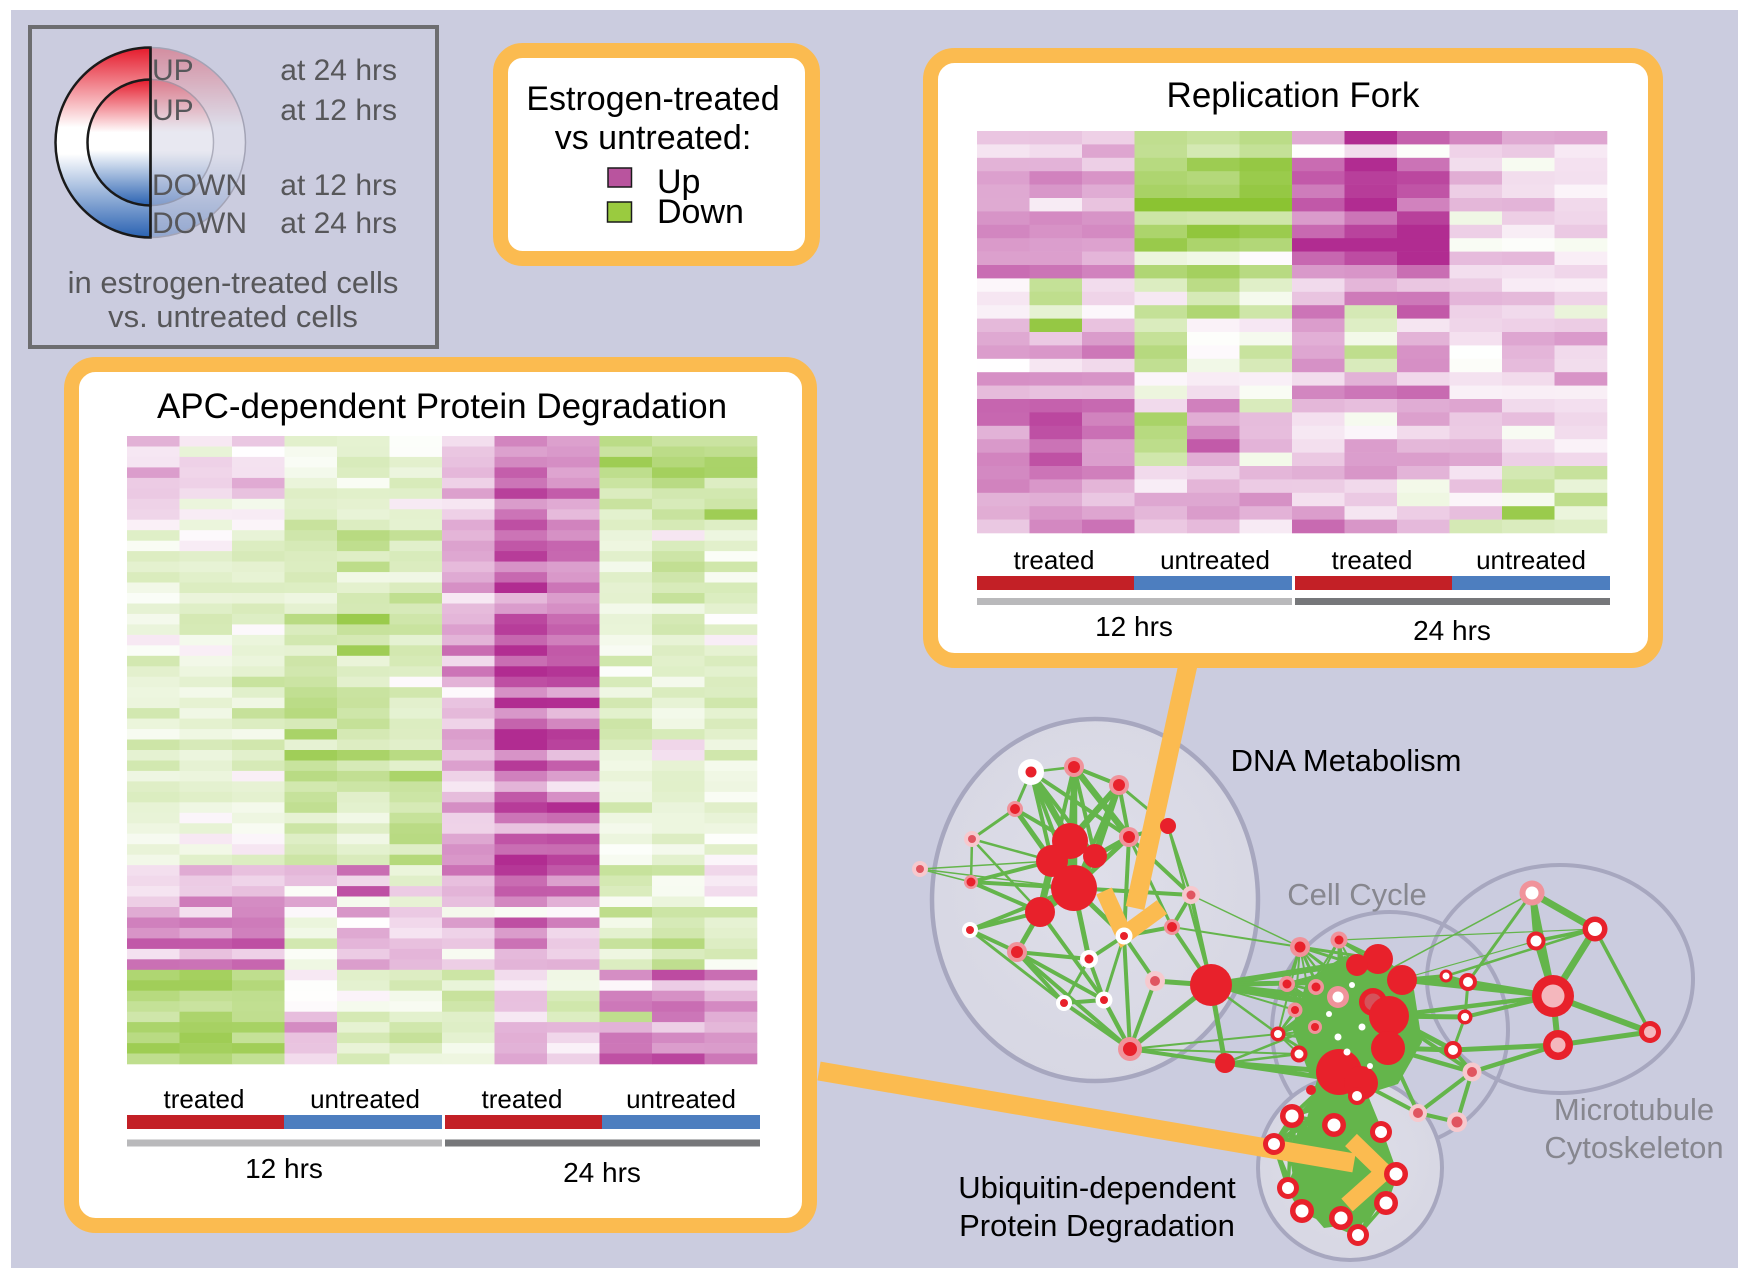  What do you see at coordinates (700, 212) in the screenshot?
I see `svg-text: Down` at bounding box center [700, 212].